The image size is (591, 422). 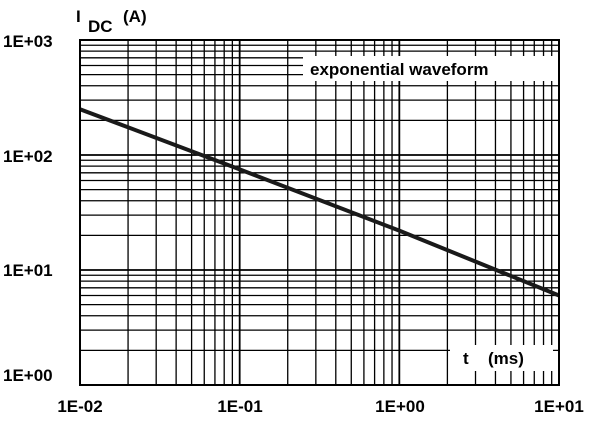 What do you see at coordinates (400, 406) in the screenshot?
I see `x-tick-label-2: 1E+00` at bounding box center [400, 406].